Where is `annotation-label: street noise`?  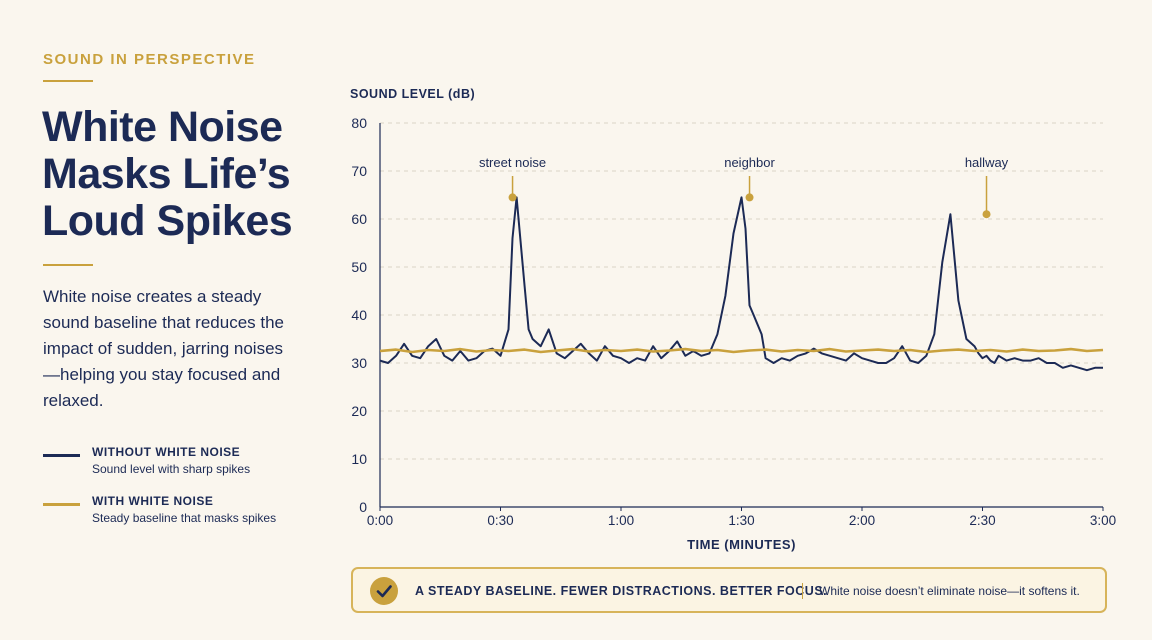
annotation-label: street noise is located at coordinates (512, 162).